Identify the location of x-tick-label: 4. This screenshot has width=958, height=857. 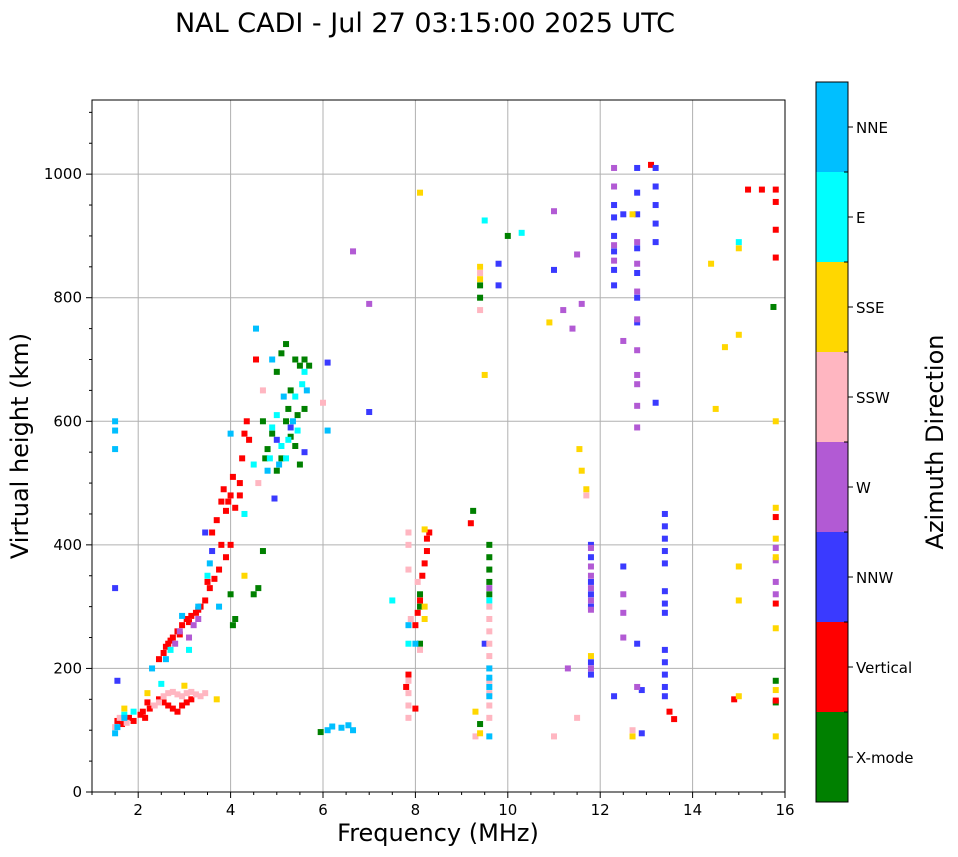
(231, 810).